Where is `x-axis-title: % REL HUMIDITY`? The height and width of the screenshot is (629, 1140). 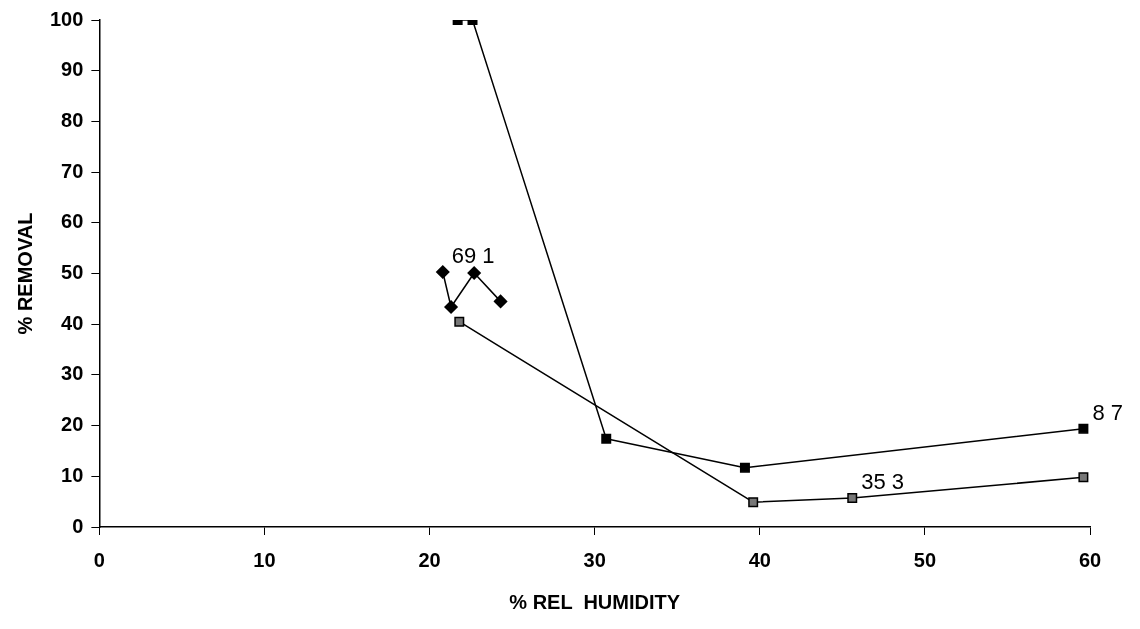
x-axis-title: % REL HUMIDITY is located at coordinates (595, 601).